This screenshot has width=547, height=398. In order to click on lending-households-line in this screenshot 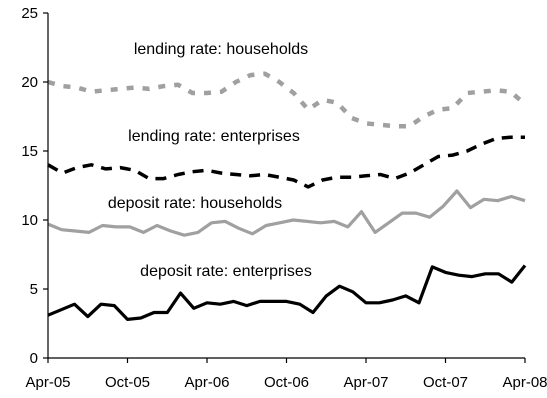, I will do `click(287, 100)`.